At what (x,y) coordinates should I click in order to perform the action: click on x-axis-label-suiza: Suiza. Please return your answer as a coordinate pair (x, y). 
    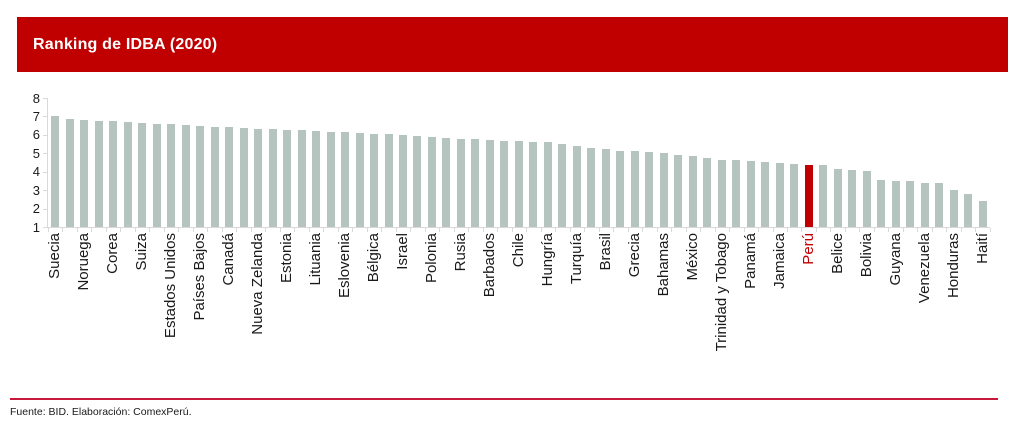
    Looking at the image, I should click on (142, 252).